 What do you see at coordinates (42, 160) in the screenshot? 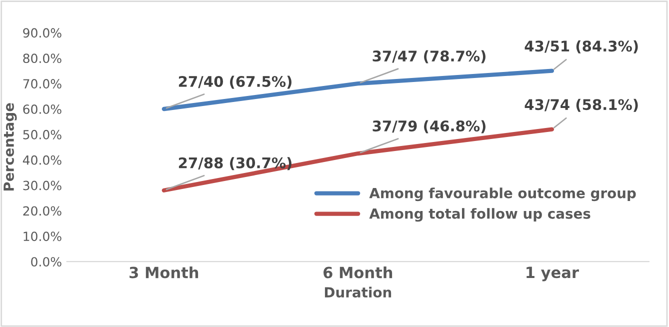
I see `y-tick-label: 40.0%` at bounding box center [42, 160].